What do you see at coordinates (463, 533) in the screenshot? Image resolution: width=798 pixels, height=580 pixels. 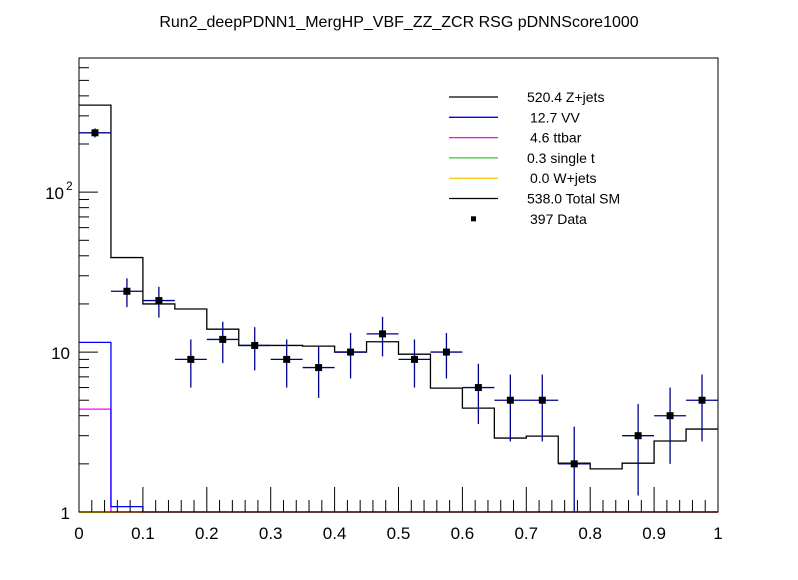 I see `x-tick-label: 0.6` at bounding box center [463, 533].